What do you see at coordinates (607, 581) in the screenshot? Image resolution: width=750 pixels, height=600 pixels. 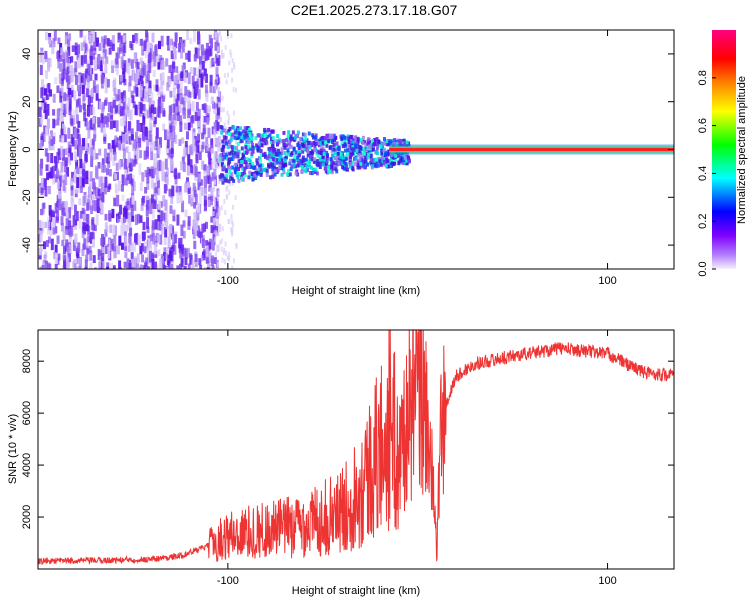 I see `x-tick-label: 100` at bounding box center [607, 581].